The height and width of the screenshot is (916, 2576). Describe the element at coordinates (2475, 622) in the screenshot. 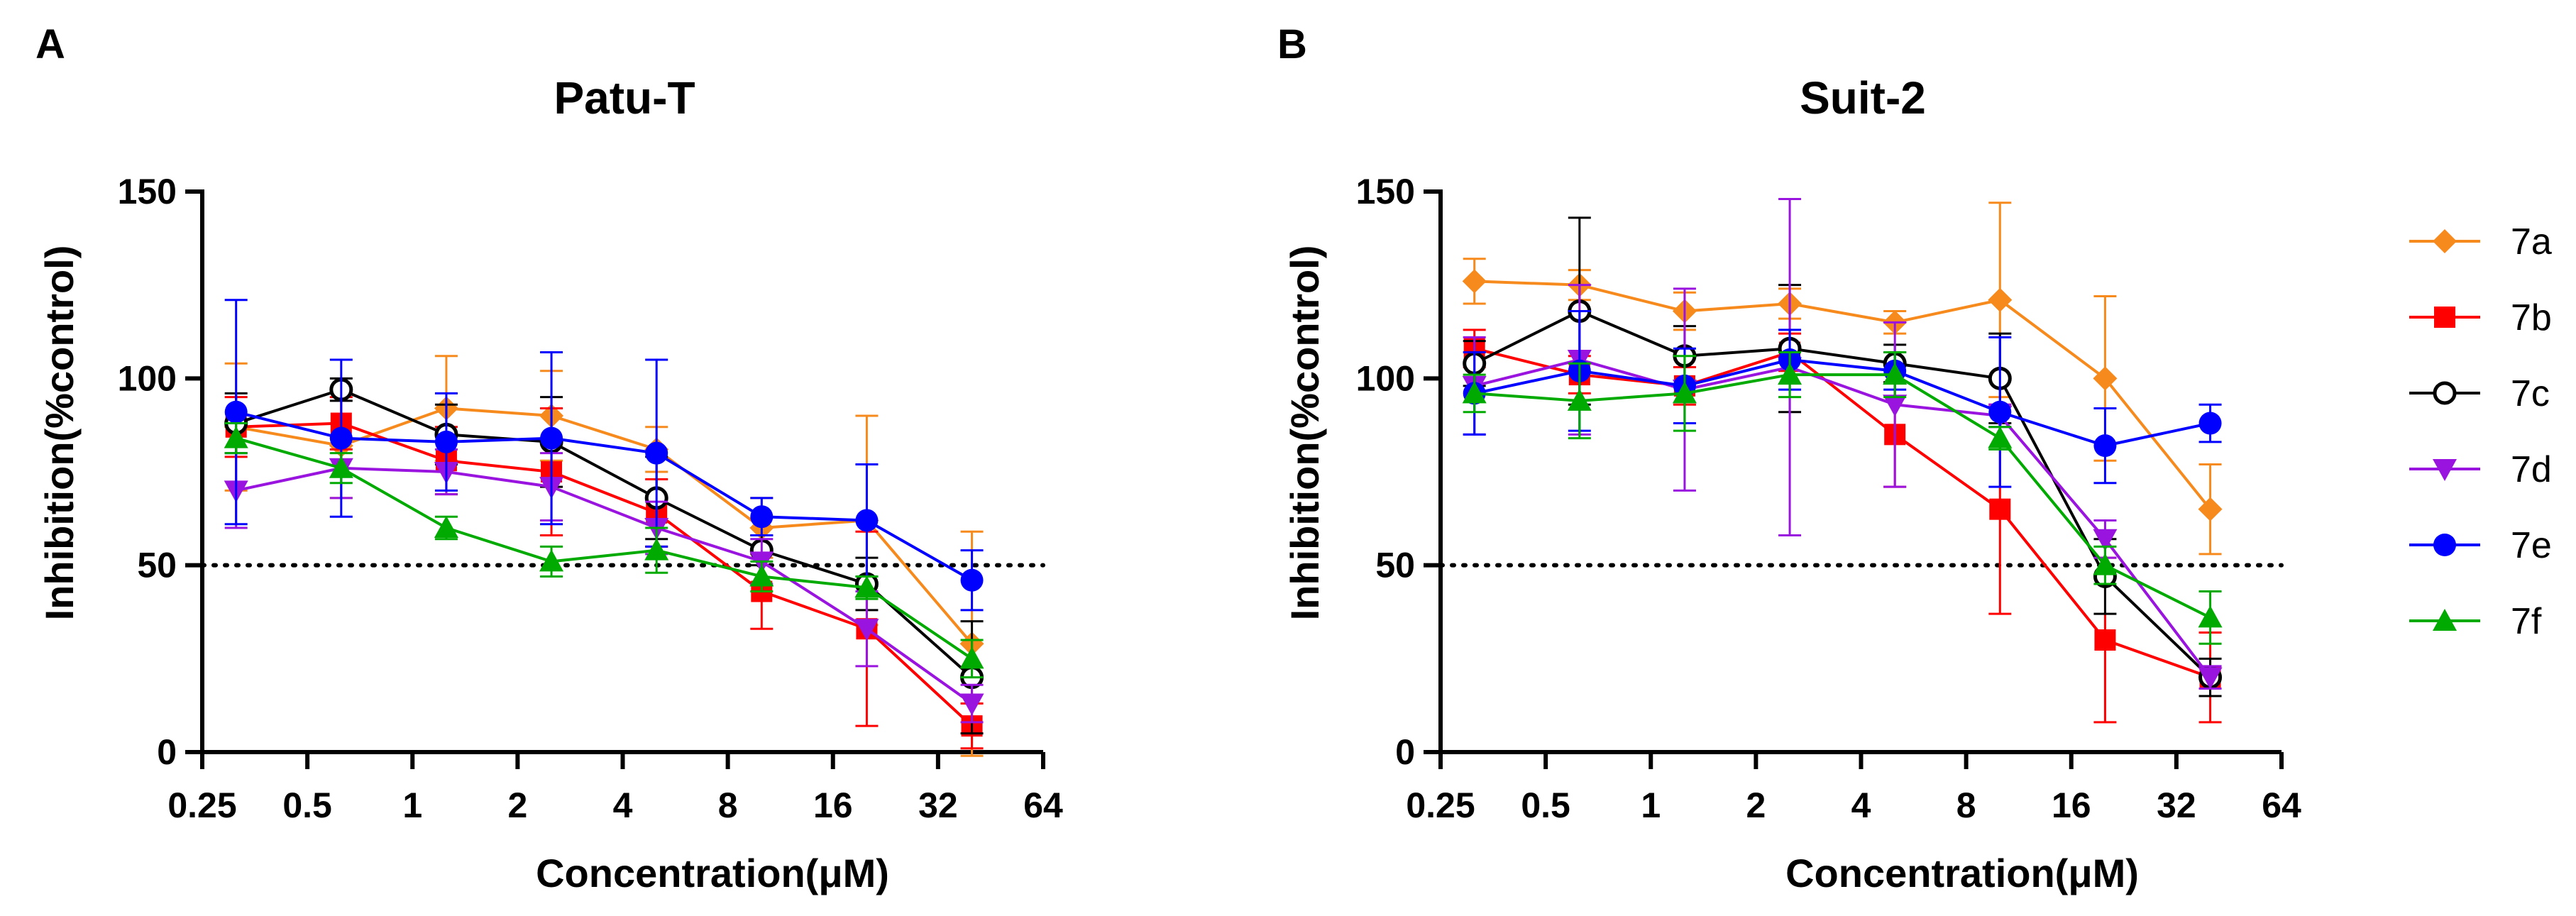

I see `legend-item-7f: 7f` at that location.